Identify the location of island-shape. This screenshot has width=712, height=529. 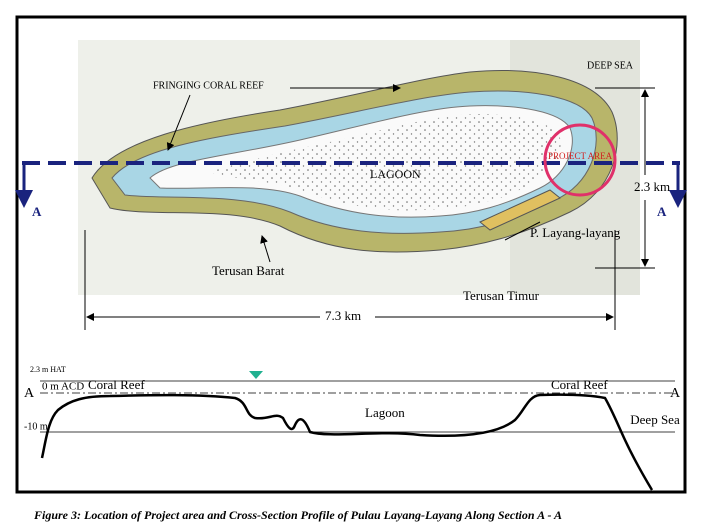
(520, 210).